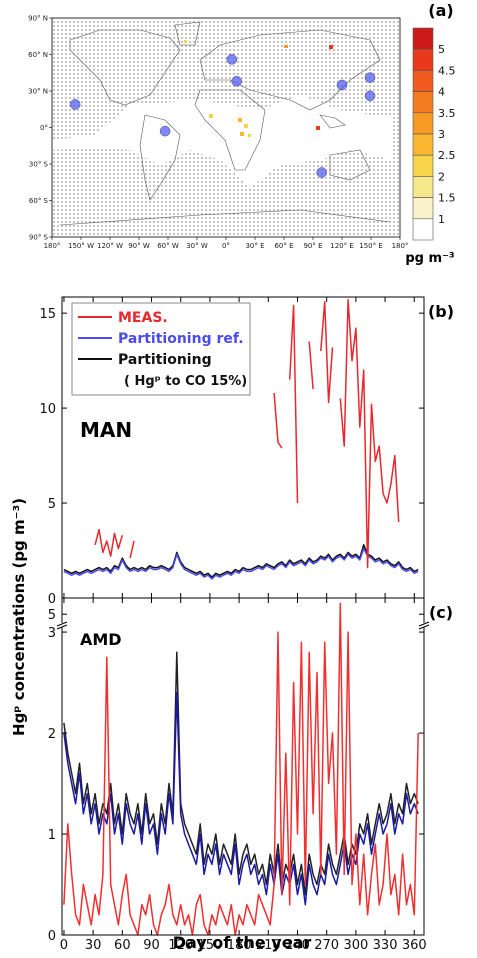  I want to click on colorbar-label: 4, so click(441, 92).